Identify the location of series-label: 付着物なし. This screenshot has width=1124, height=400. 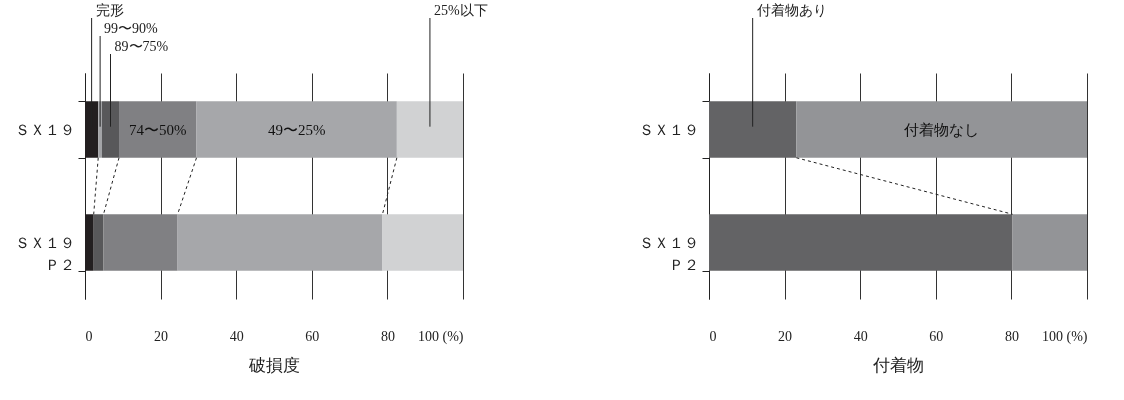
(941, 129).